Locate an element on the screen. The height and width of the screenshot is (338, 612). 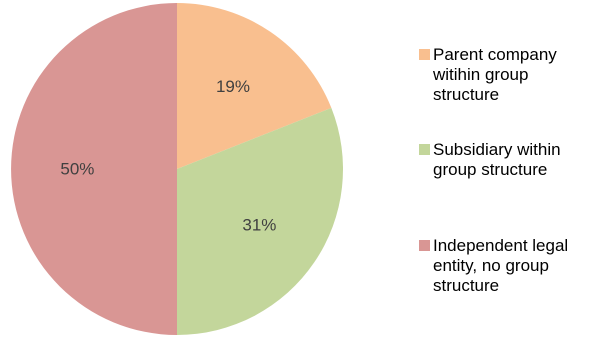
legend-label-1-line-1: Parent company is located at coordinates (495, 54).